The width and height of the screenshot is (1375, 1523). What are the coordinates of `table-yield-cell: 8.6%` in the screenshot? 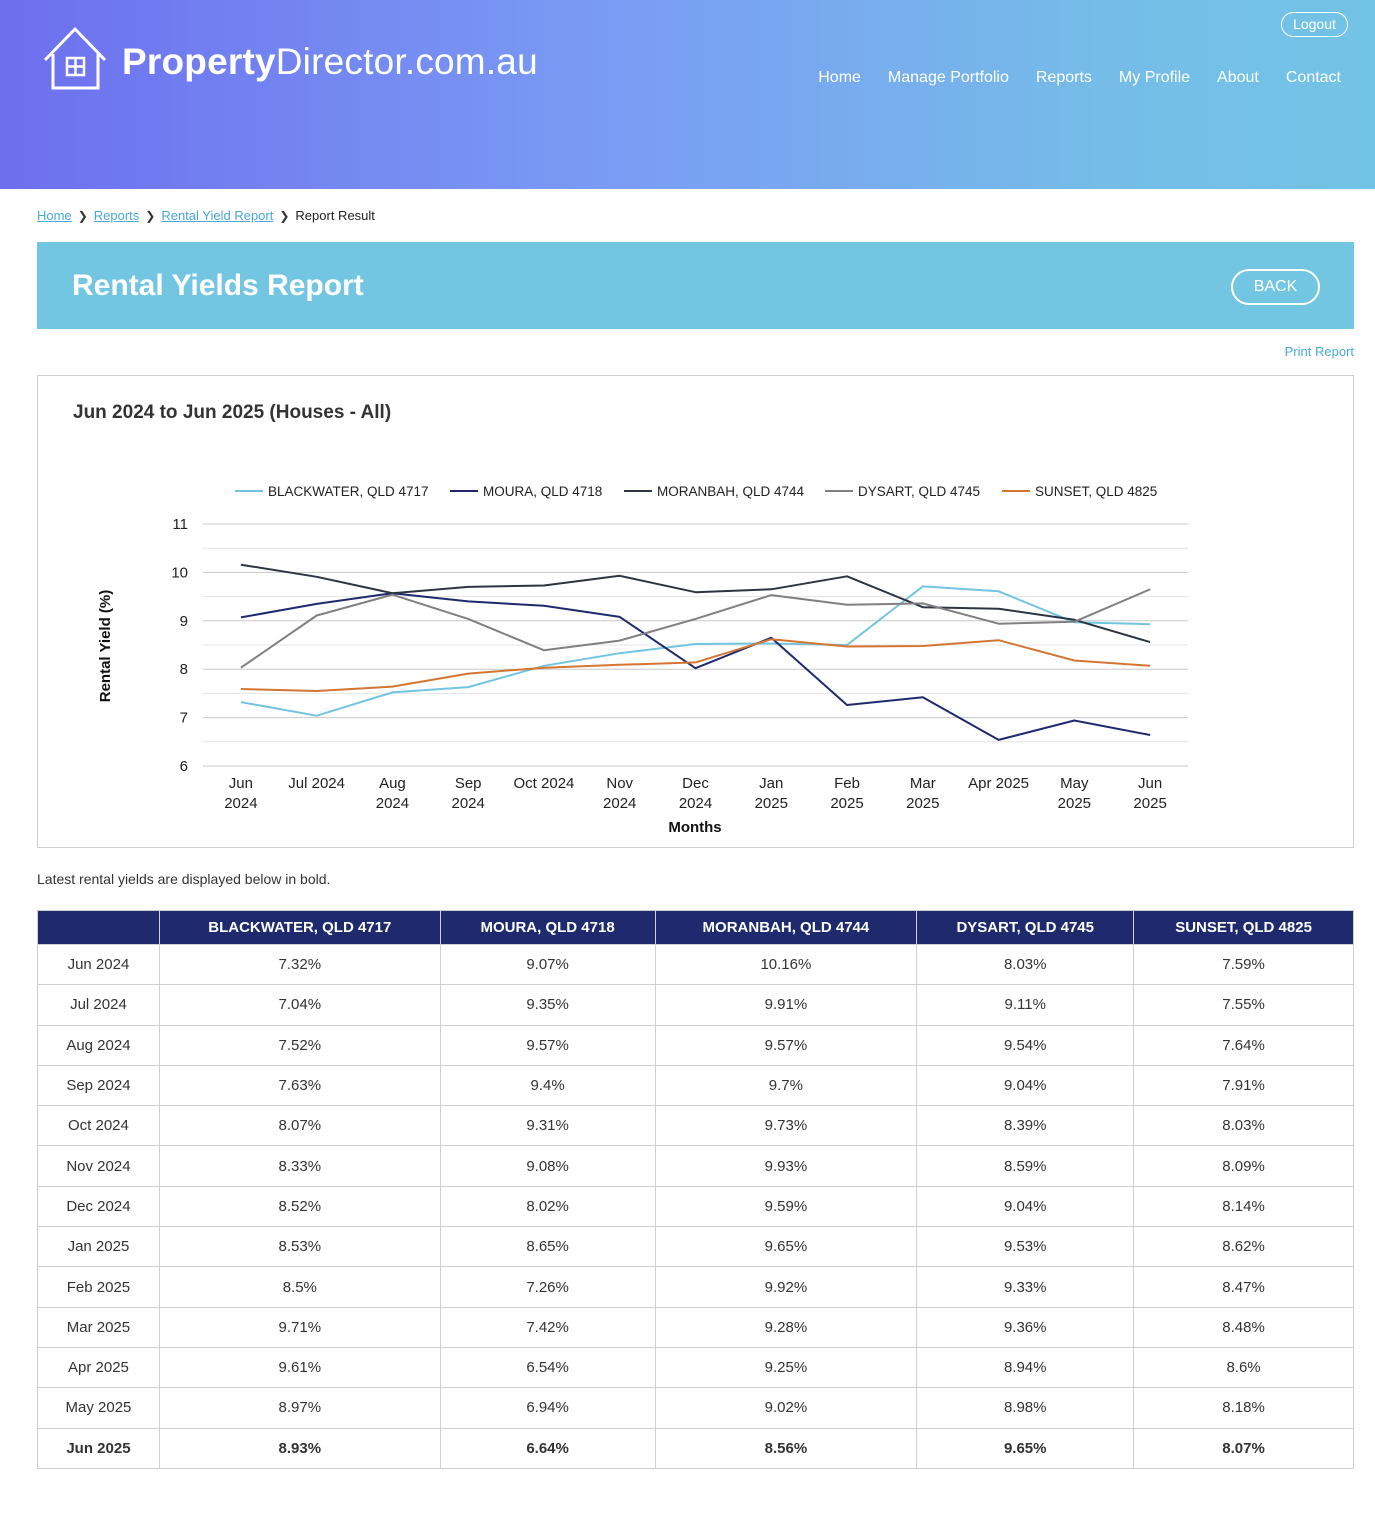 It's located at (1243, 1367).